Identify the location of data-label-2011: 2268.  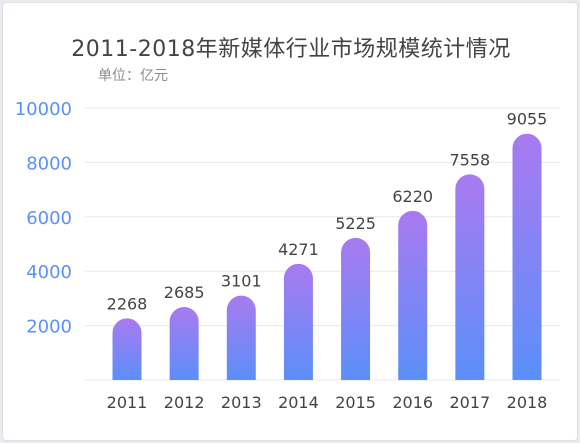
(127, 303).